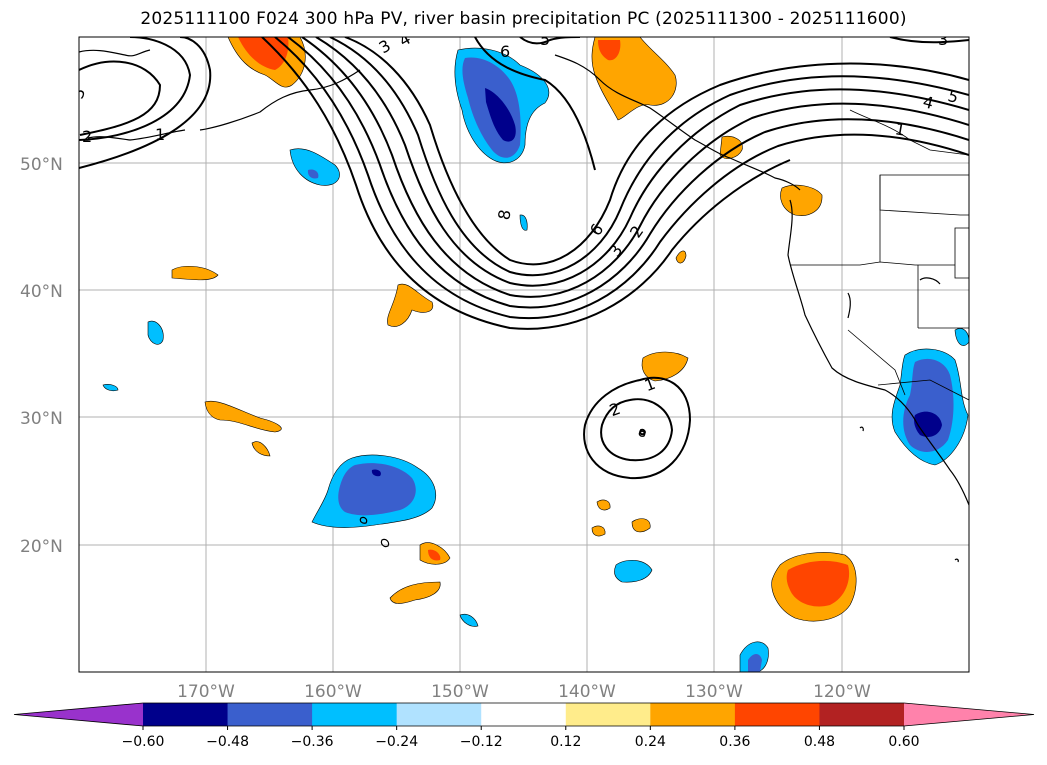  What do you see at coordinates (460, 692) in the screenshot?
I see `lon-label-150w: 150°W` at bounding box center [460, 692].